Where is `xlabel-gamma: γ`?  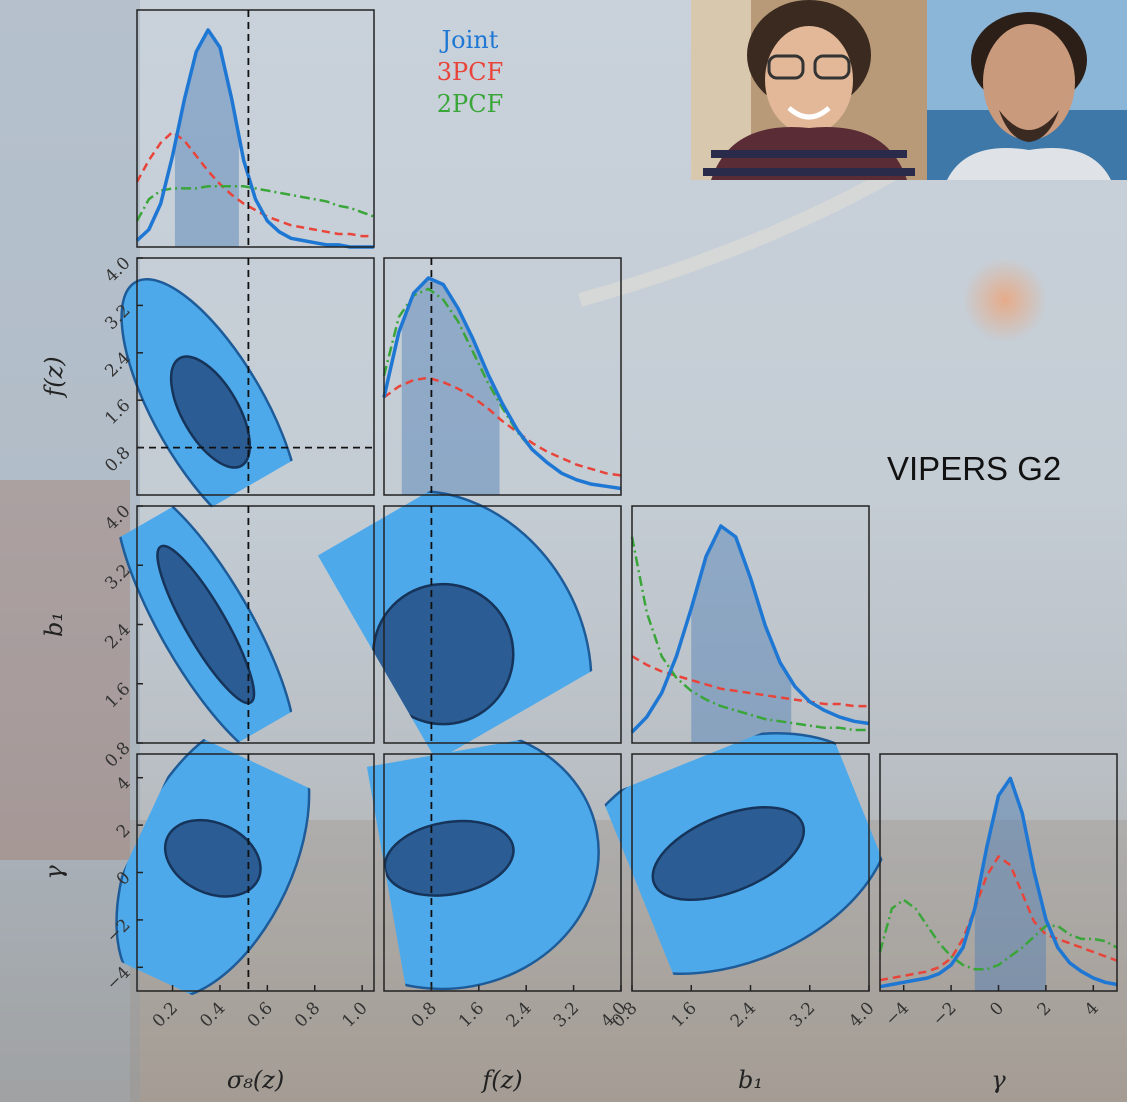 xlabel-gamma: γ is located at coordinates (998, 1080).